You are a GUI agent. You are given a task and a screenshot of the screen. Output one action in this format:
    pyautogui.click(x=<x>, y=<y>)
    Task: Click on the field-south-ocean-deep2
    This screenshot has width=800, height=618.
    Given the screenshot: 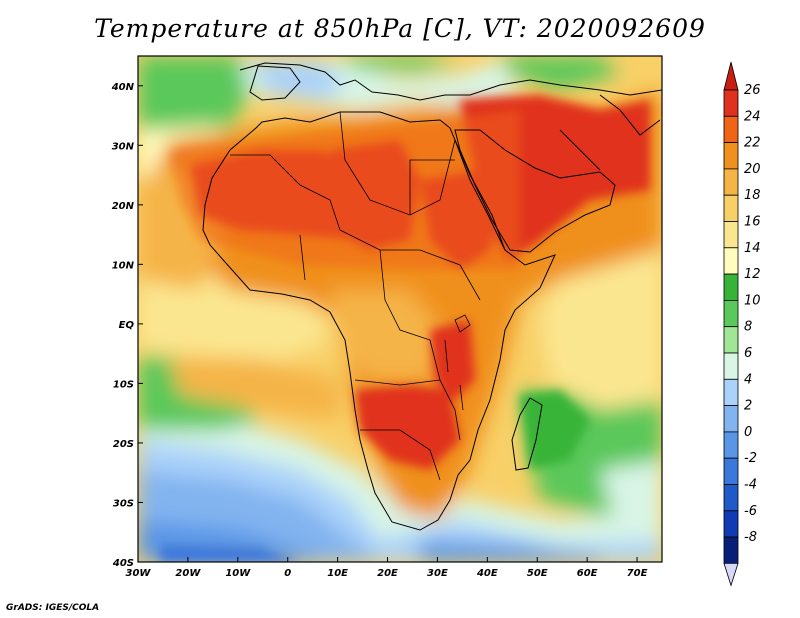 What is the action you would take?
    pyautogui.click(x=510, y=551)
    